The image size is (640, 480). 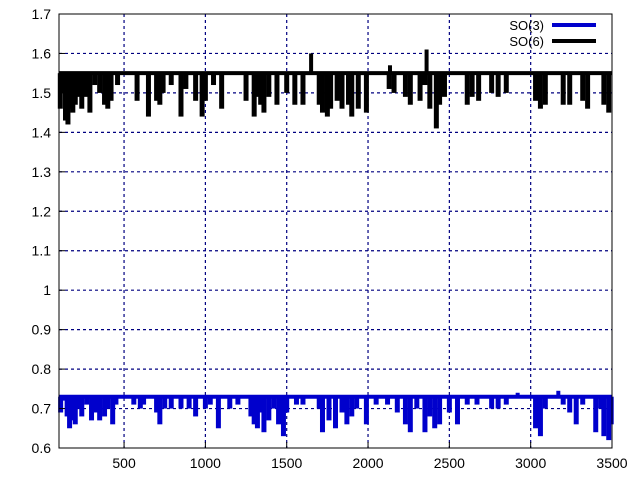 What do you see at coordinates (47, 290) in the screenshot?
I see `y-tick-label-4: 1` at bounding box center [47, 290].